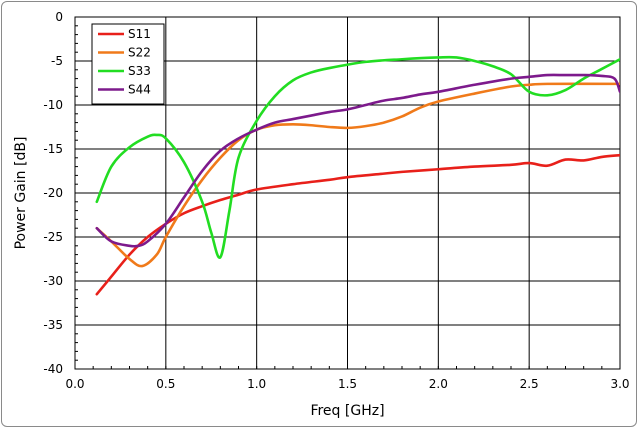 This screenshot has height=429, width=640. Describe the element at coordinates (74, 384) in the screenshot. I see `x-tick-label: 0.0` at that location.